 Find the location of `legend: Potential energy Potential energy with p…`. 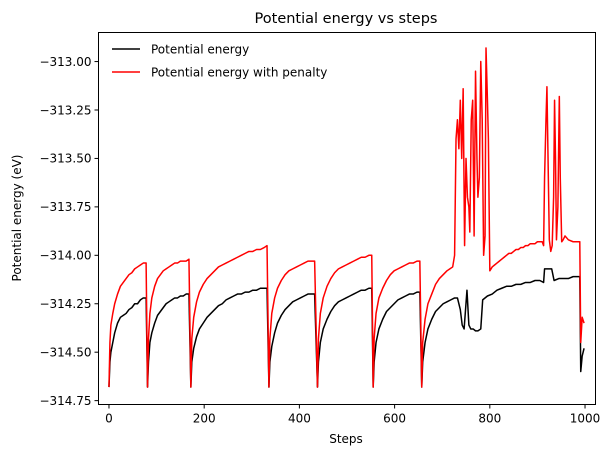

legend: Potential energy Potential energy with p… is located at coordinates (219, 61).